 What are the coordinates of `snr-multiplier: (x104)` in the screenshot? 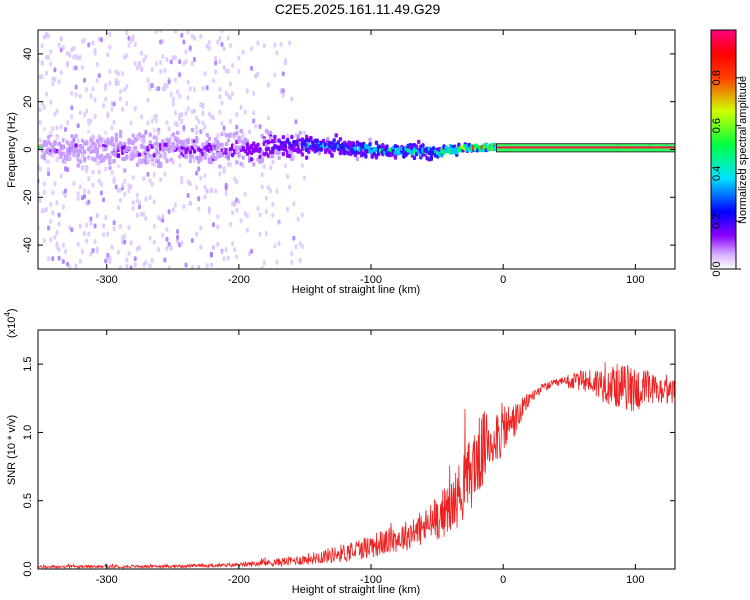 It's located at (10, 323).